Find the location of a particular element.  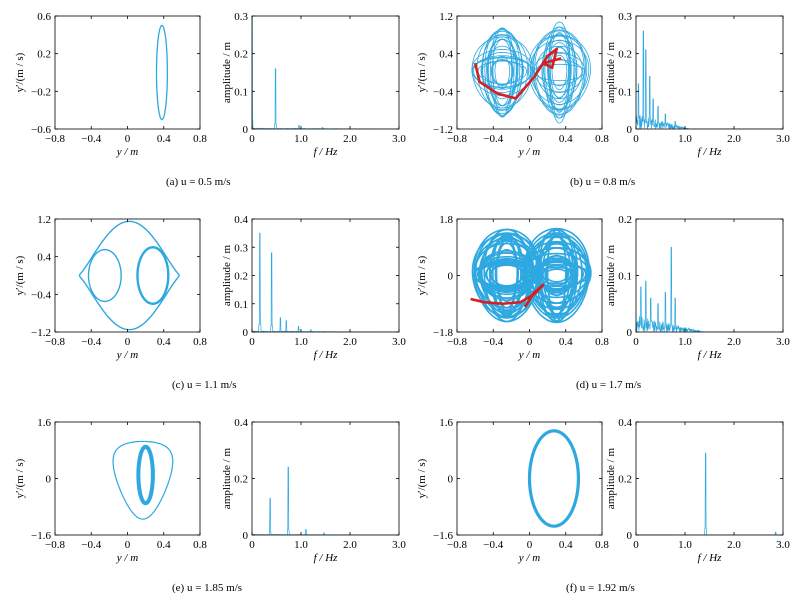

spectrum-line is located at coordinates (325, 282).